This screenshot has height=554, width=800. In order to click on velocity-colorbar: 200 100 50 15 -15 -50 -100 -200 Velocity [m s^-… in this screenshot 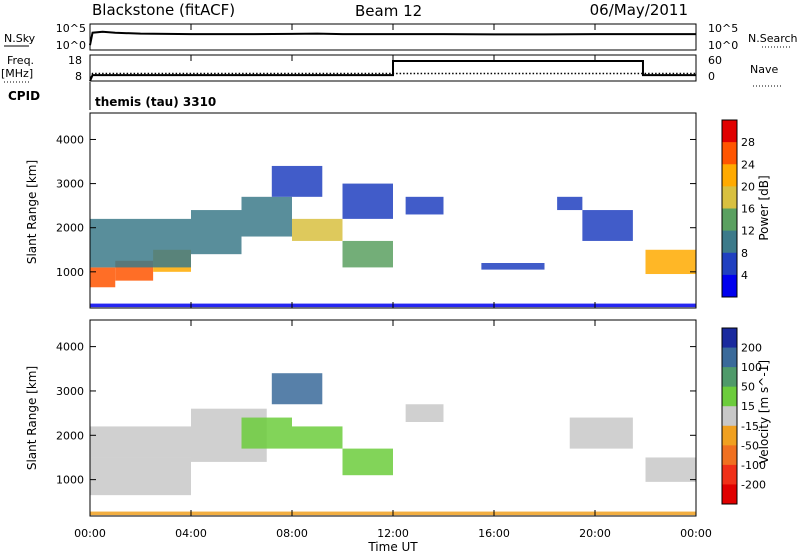, I will do `click(746, 416)`.